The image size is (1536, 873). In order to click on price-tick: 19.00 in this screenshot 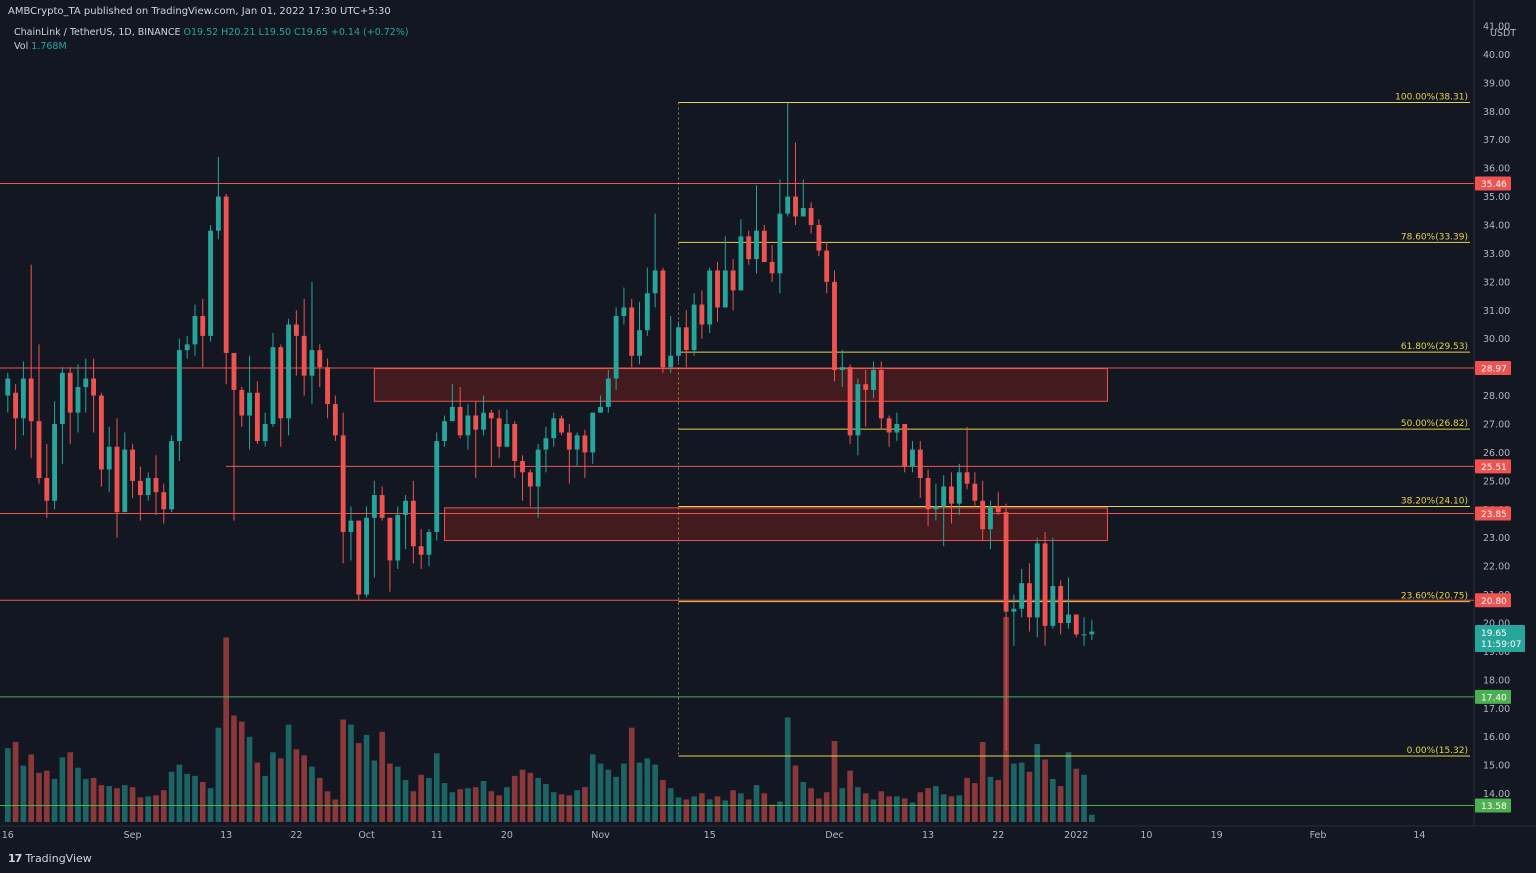, I will do `click(1496, 652)`.